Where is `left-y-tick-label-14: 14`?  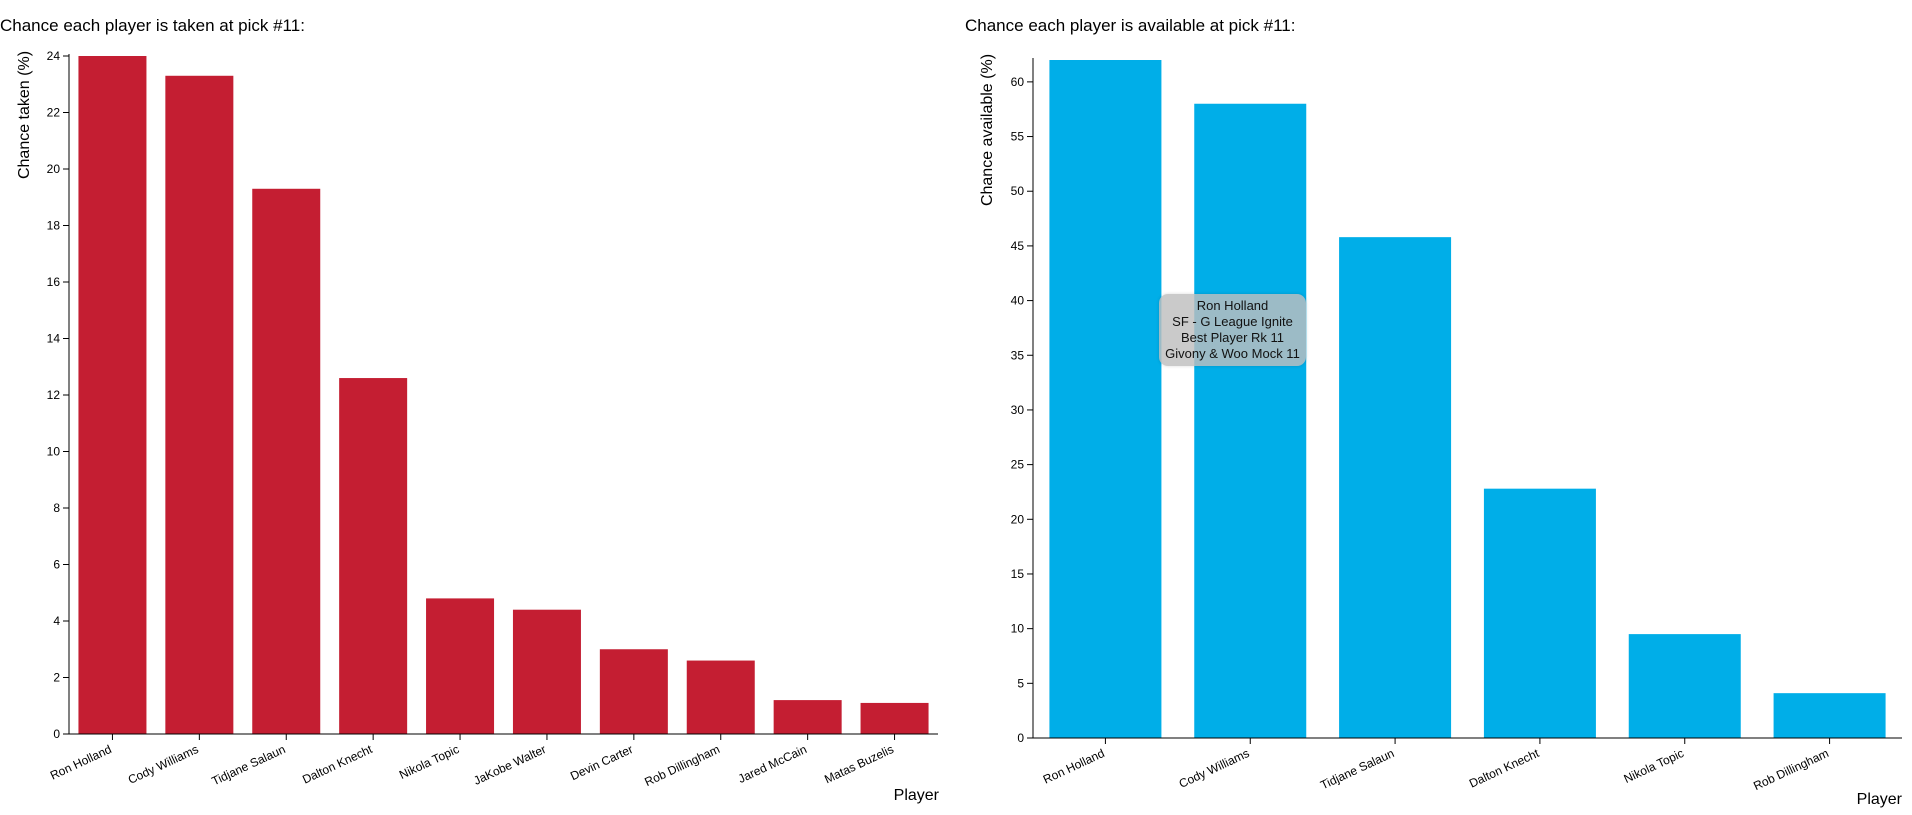 left-y-tick-label-14: 14 is located at coordinates (54, 339).